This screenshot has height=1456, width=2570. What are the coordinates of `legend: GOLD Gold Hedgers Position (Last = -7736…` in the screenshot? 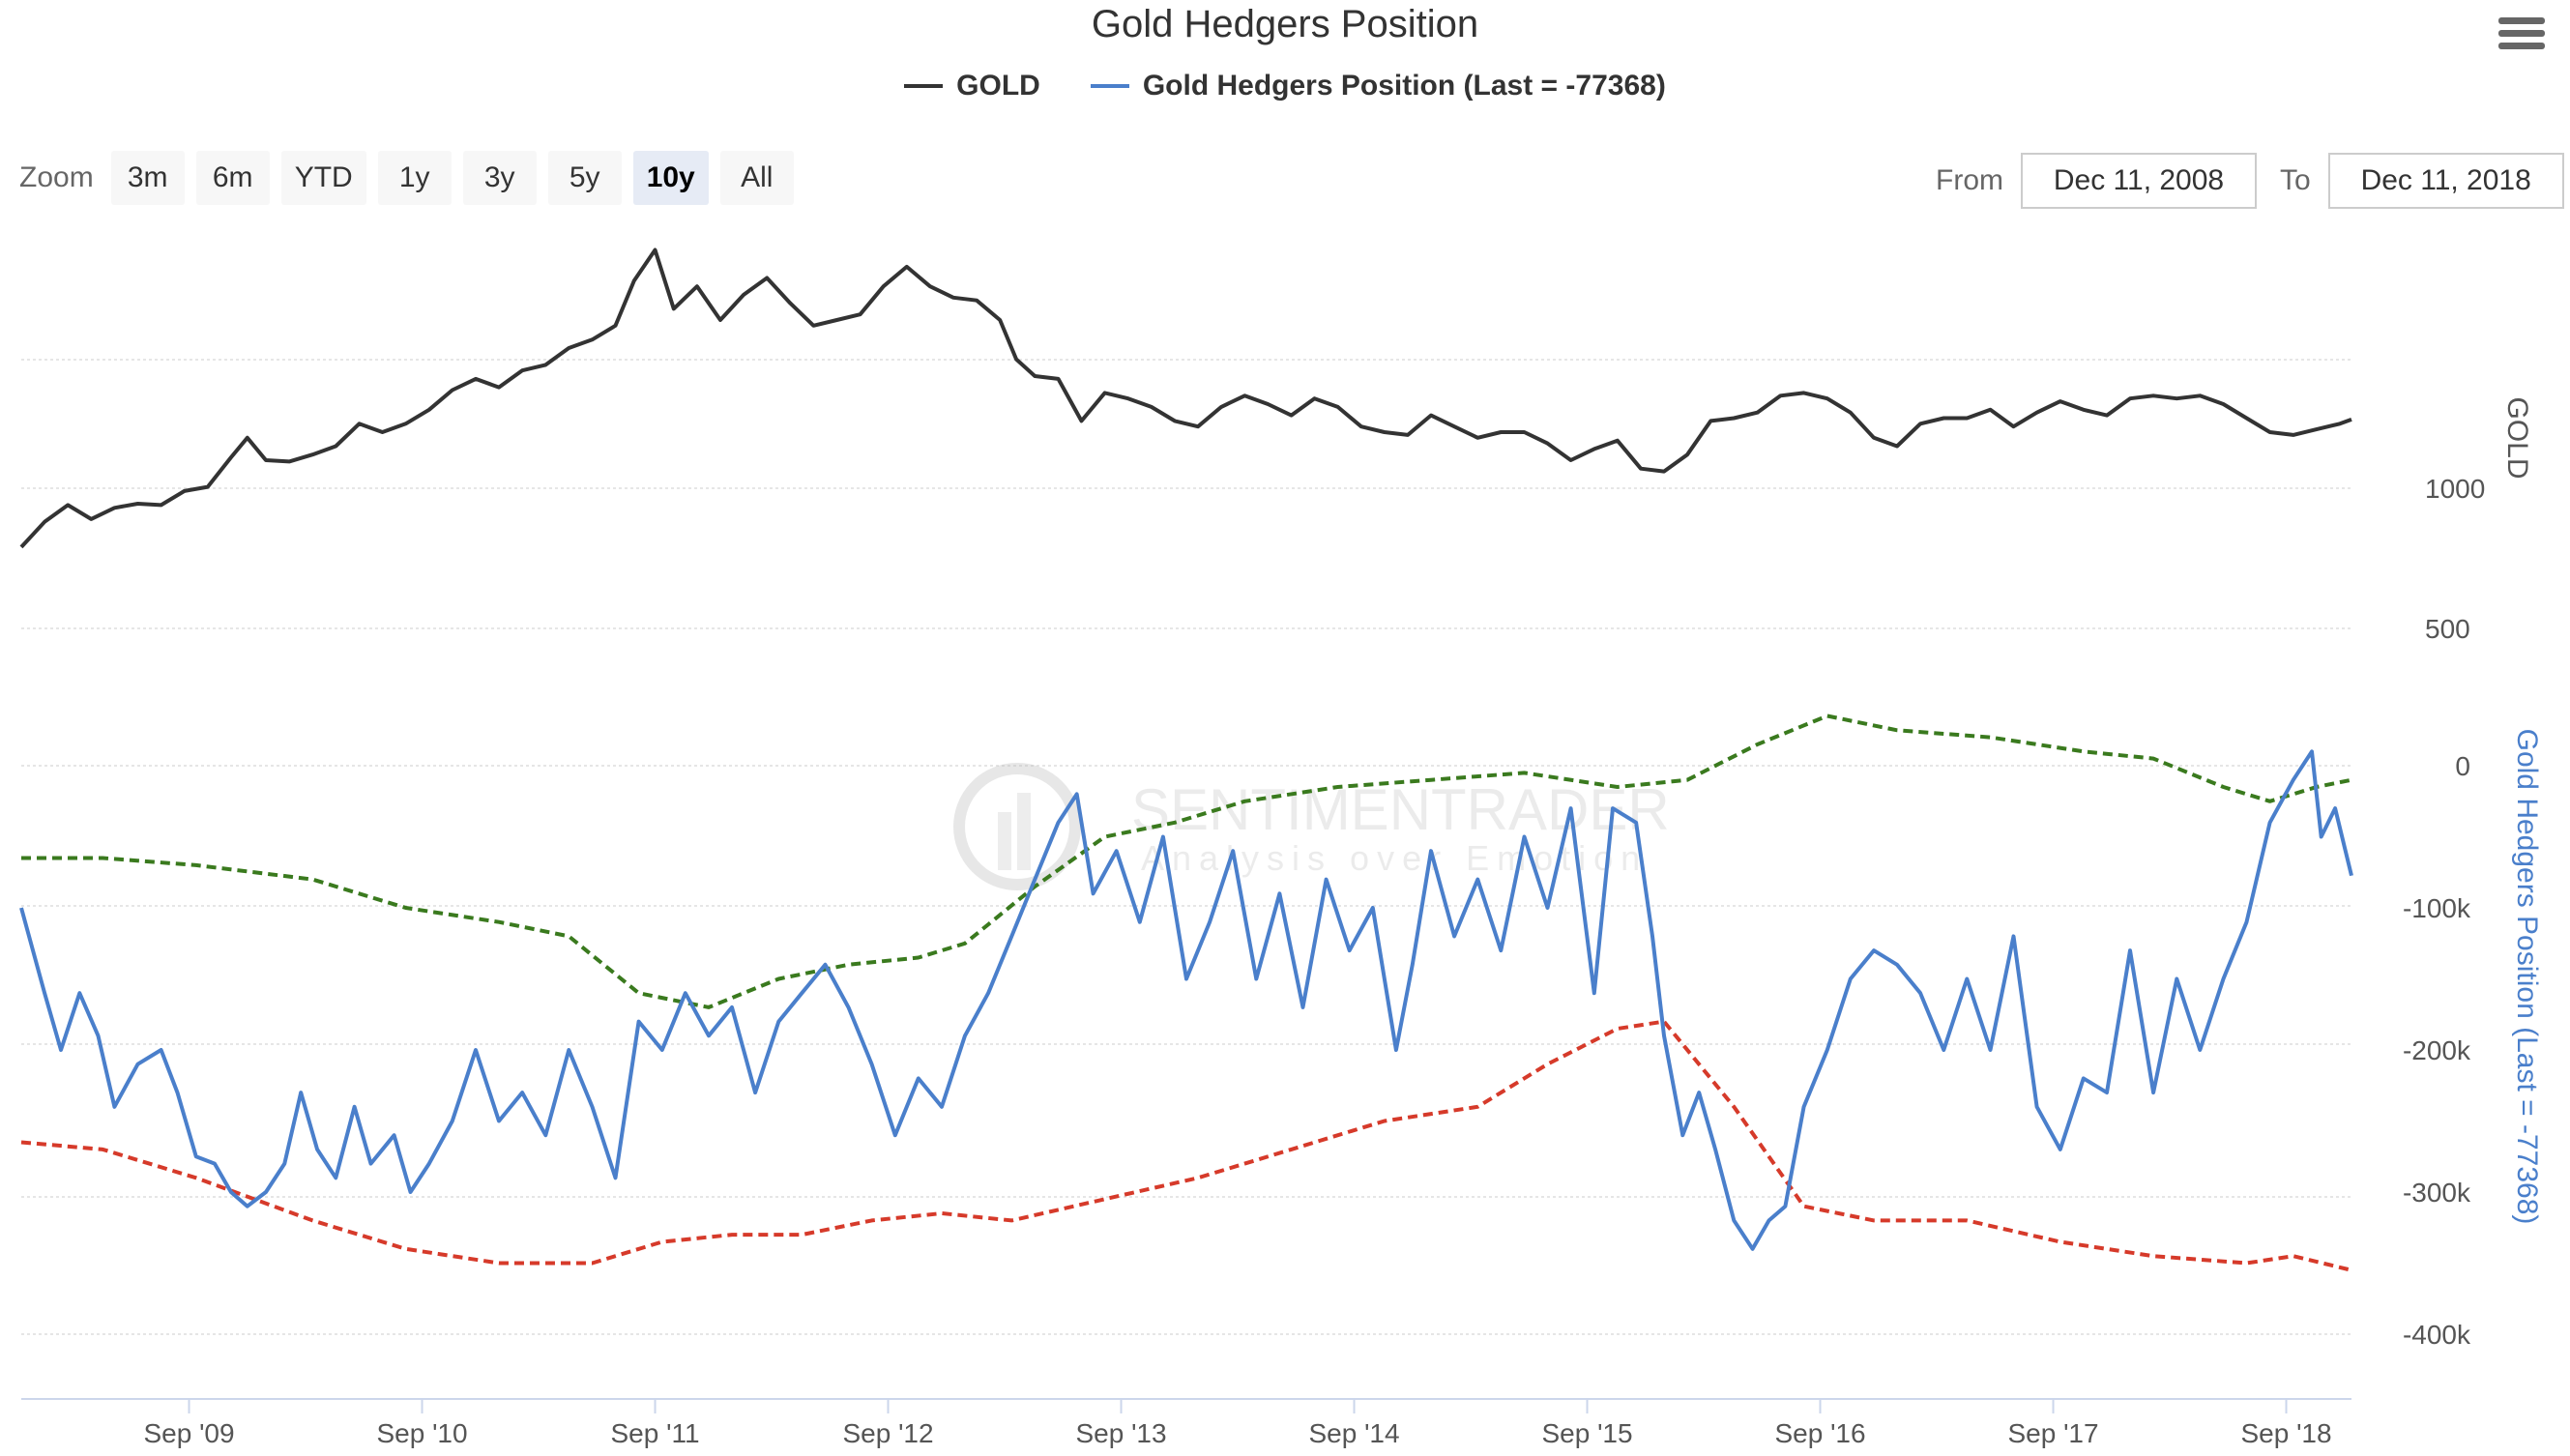 It's located at (1285, 86).